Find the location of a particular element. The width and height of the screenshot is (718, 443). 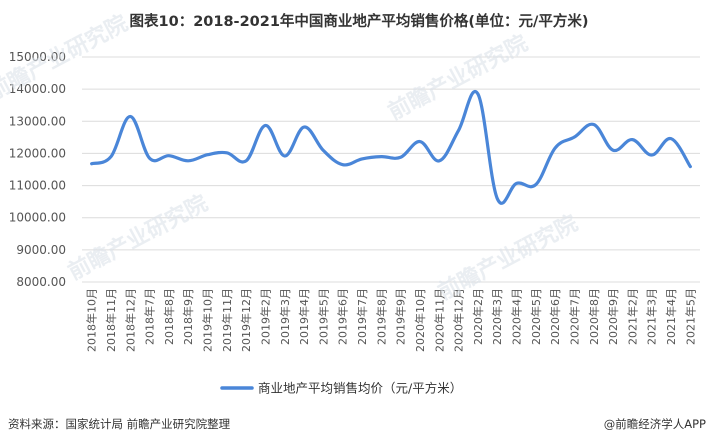

source-note: 资料来源：国家统计局 前瞻产业研究院整理 is located at coordinates (119, 424).